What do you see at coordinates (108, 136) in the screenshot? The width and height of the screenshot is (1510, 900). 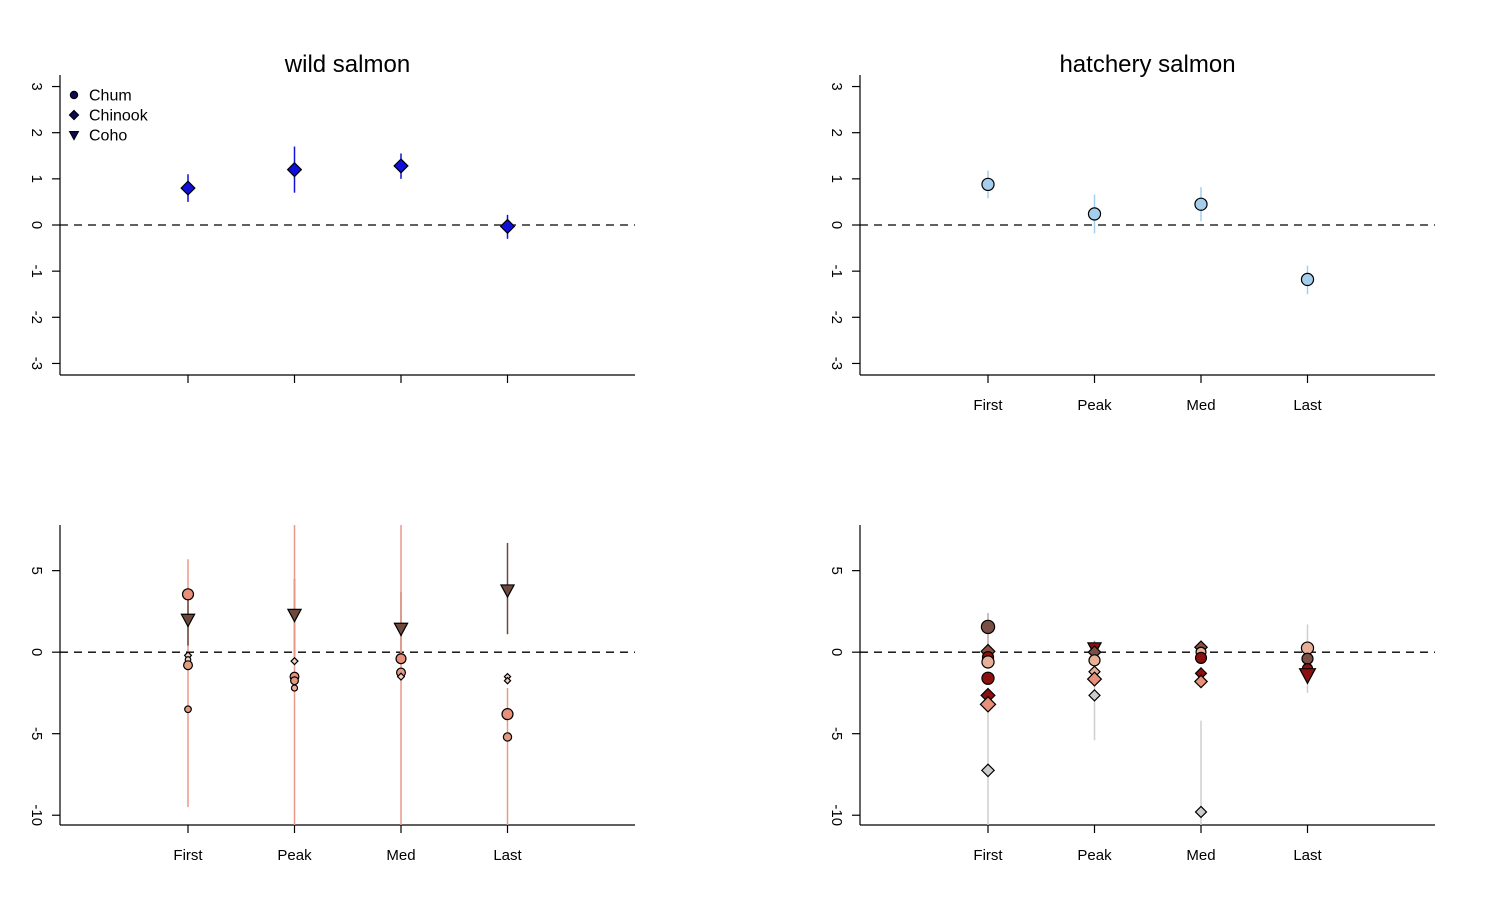 I see `legend-entry: Coho` at bounding box center [108, 136].